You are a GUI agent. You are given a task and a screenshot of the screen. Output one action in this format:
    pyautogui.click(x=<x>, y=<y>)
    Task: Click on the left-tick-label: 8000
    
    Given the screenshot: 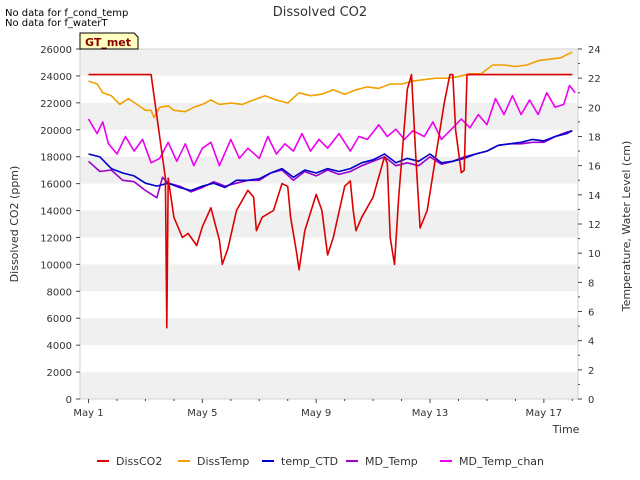 What is the action you would take?
    pyautogui.click(x=59, y=292)
    